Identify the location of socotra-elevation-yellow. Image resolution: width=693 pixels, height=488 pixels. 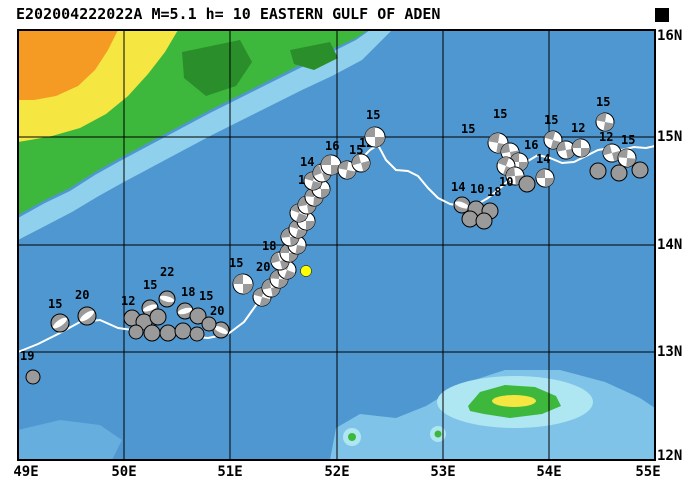
(514, 401).